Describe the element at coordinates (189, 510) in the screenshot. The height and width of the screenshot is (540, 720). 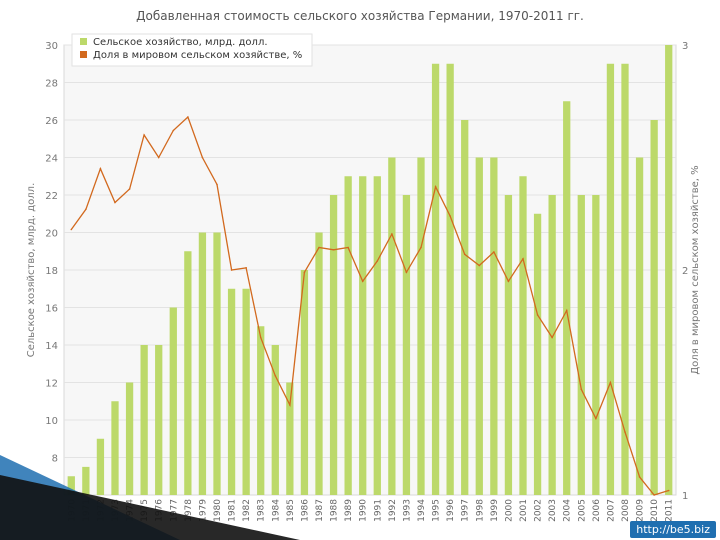
I see `x-tick-label: 1978` at that location.